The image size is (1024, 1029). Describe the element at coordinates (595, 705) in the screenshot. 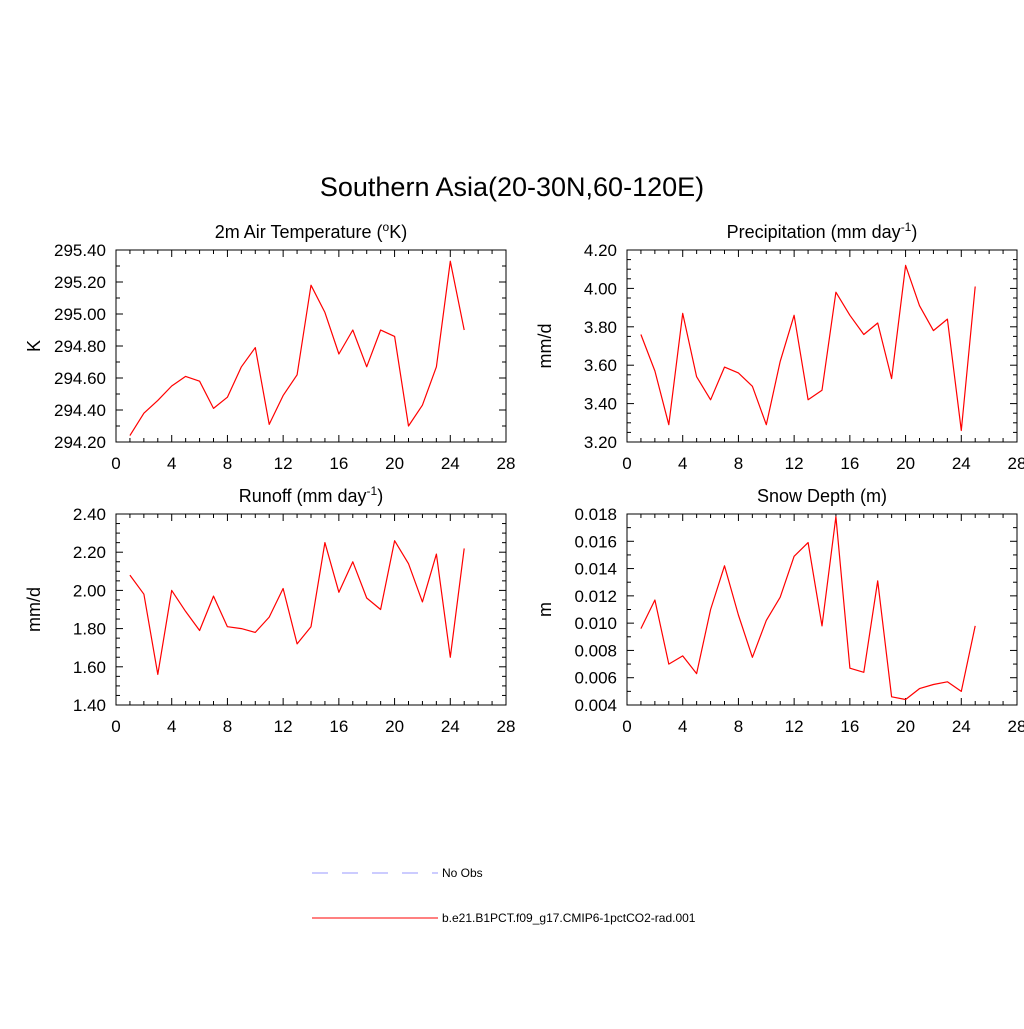

I see `y-tick-label: 0.004` at that location.